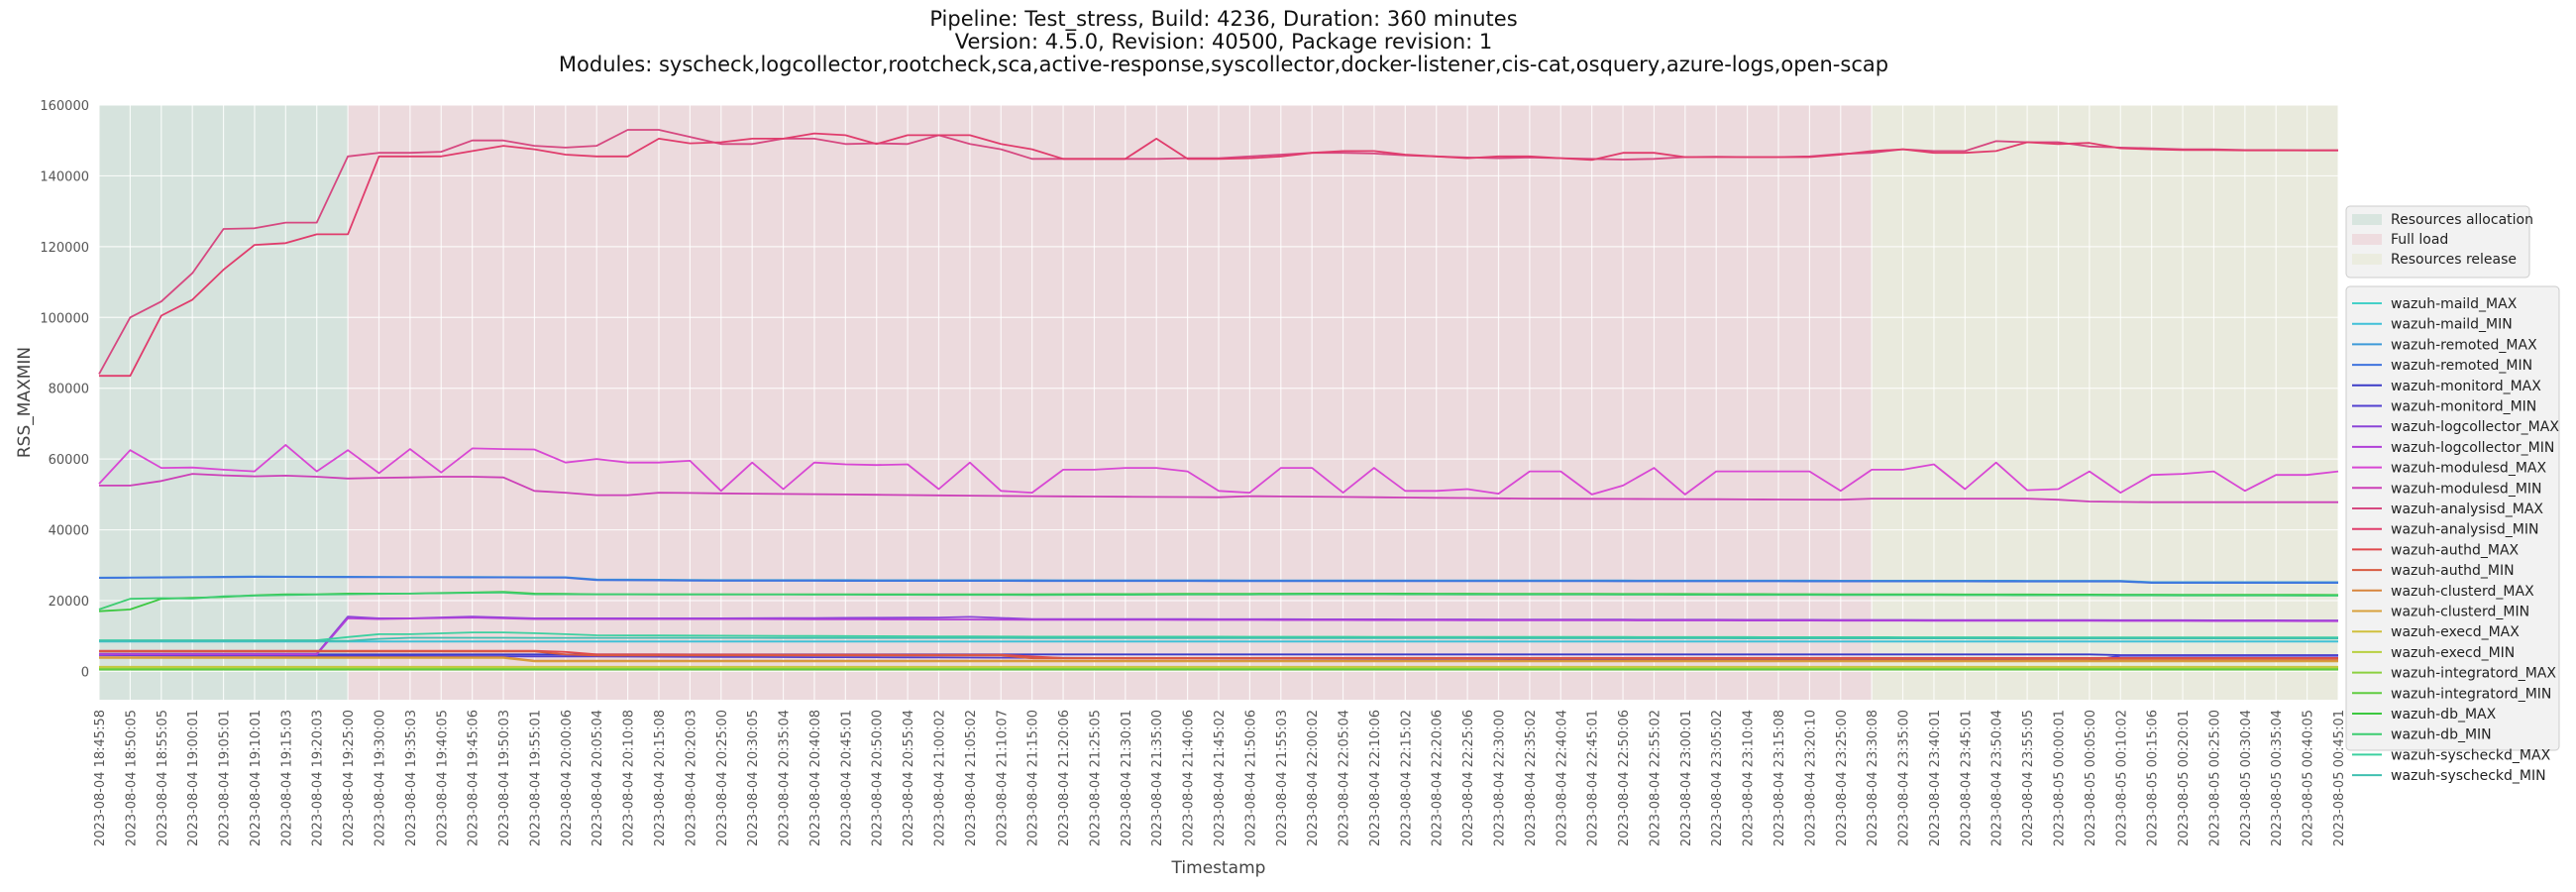  I want to click on x-tick-label: 2023-08-04 22:05:04, so click(1345, 778).